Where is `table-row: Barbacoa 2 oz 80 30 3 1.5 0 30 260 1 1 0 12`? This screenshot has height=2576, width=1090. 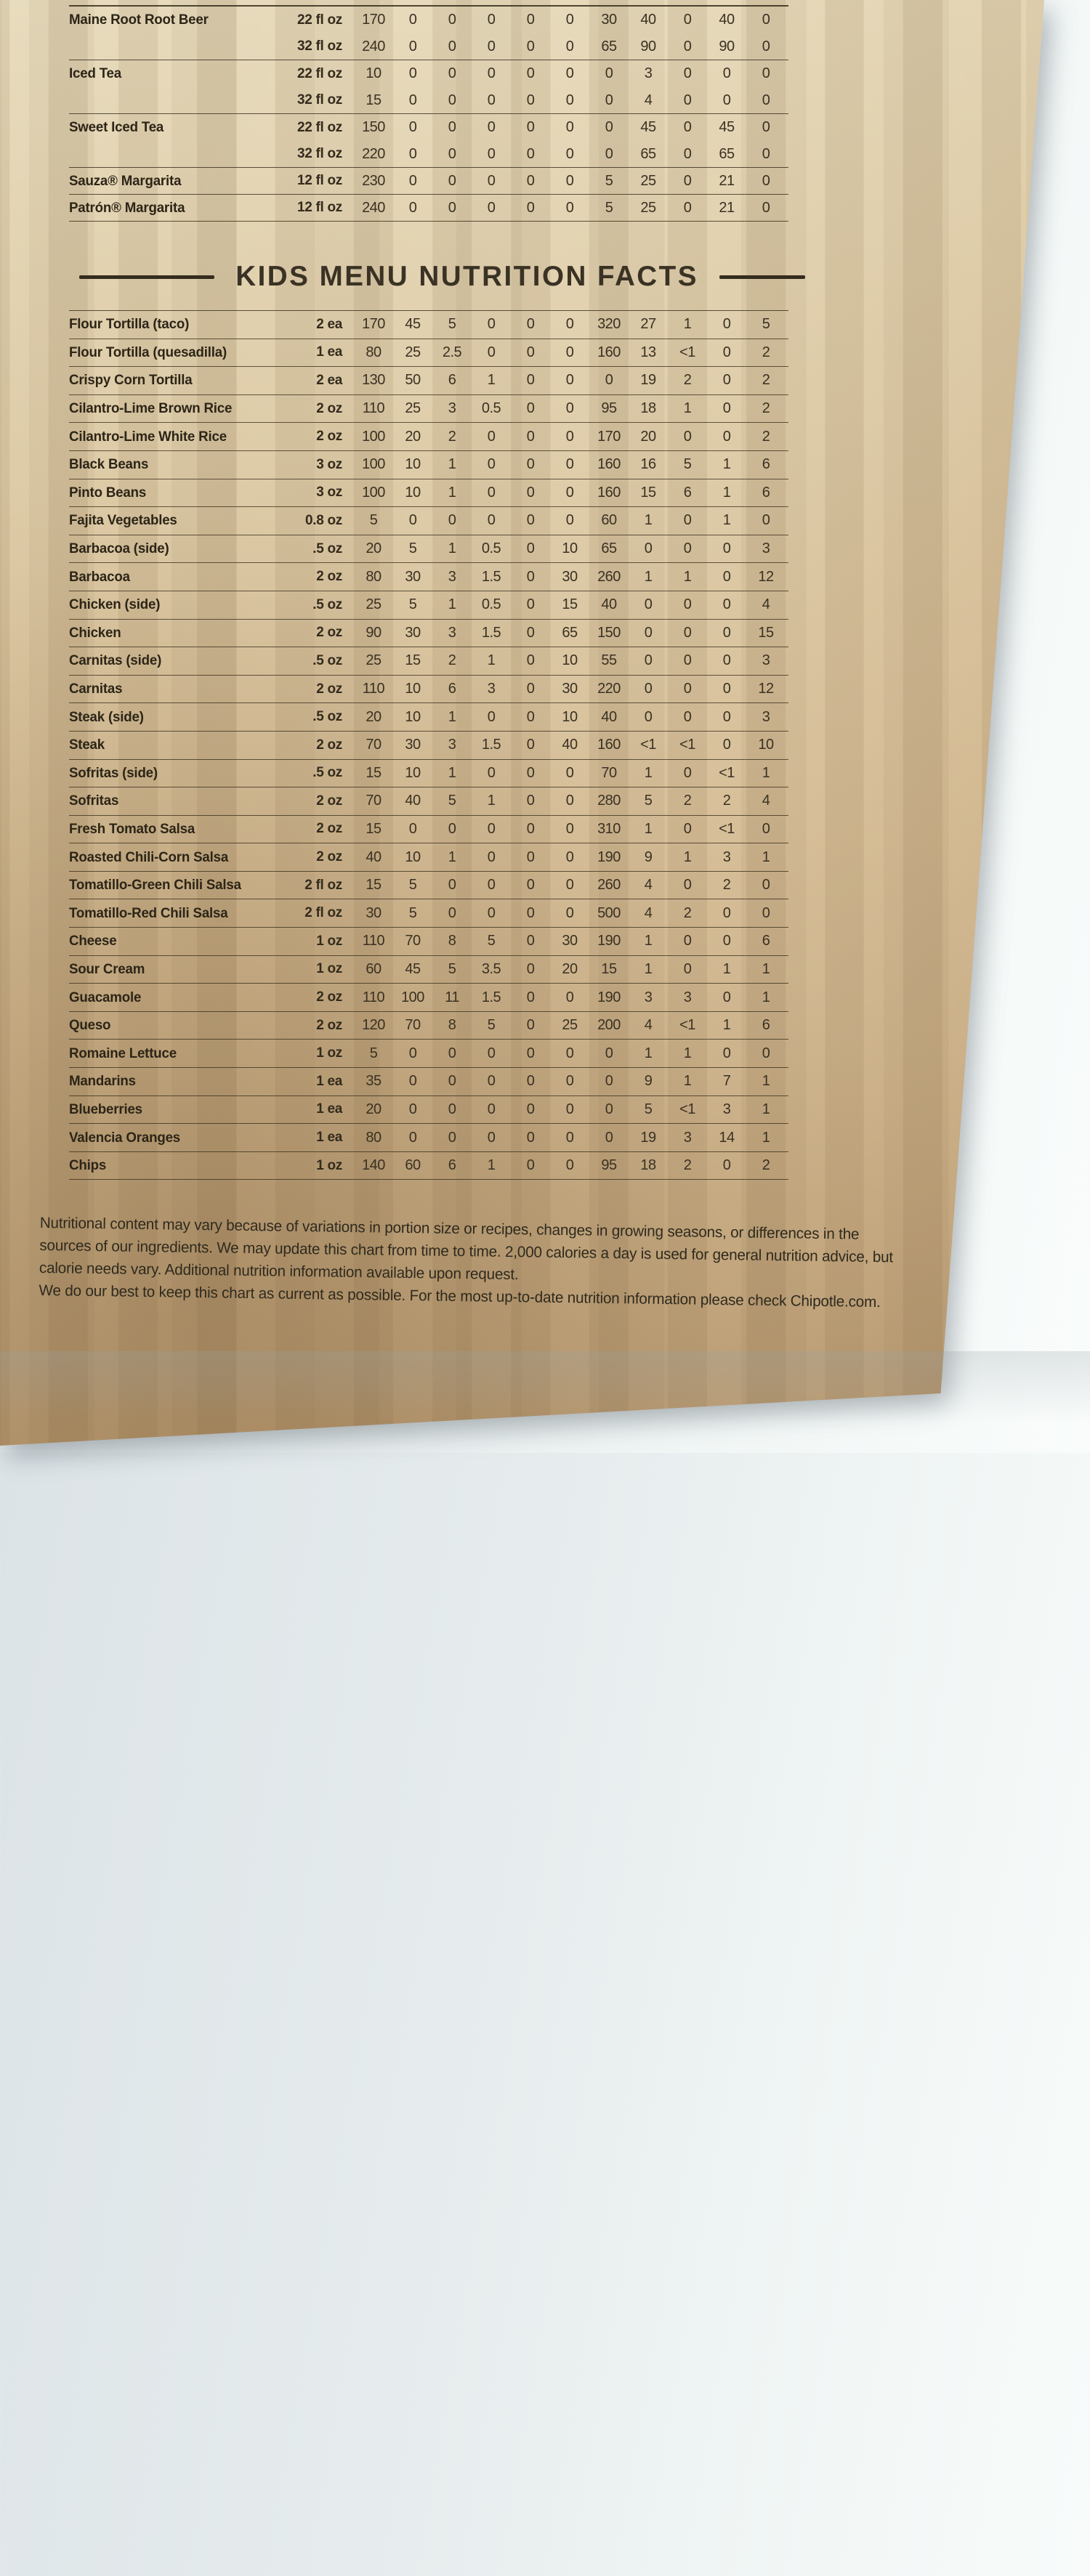
table-row: Barbacoa 2 oz 80 30 3 1.5 0 30 260 1 1 0 12 is located at coordinates (428, 577).